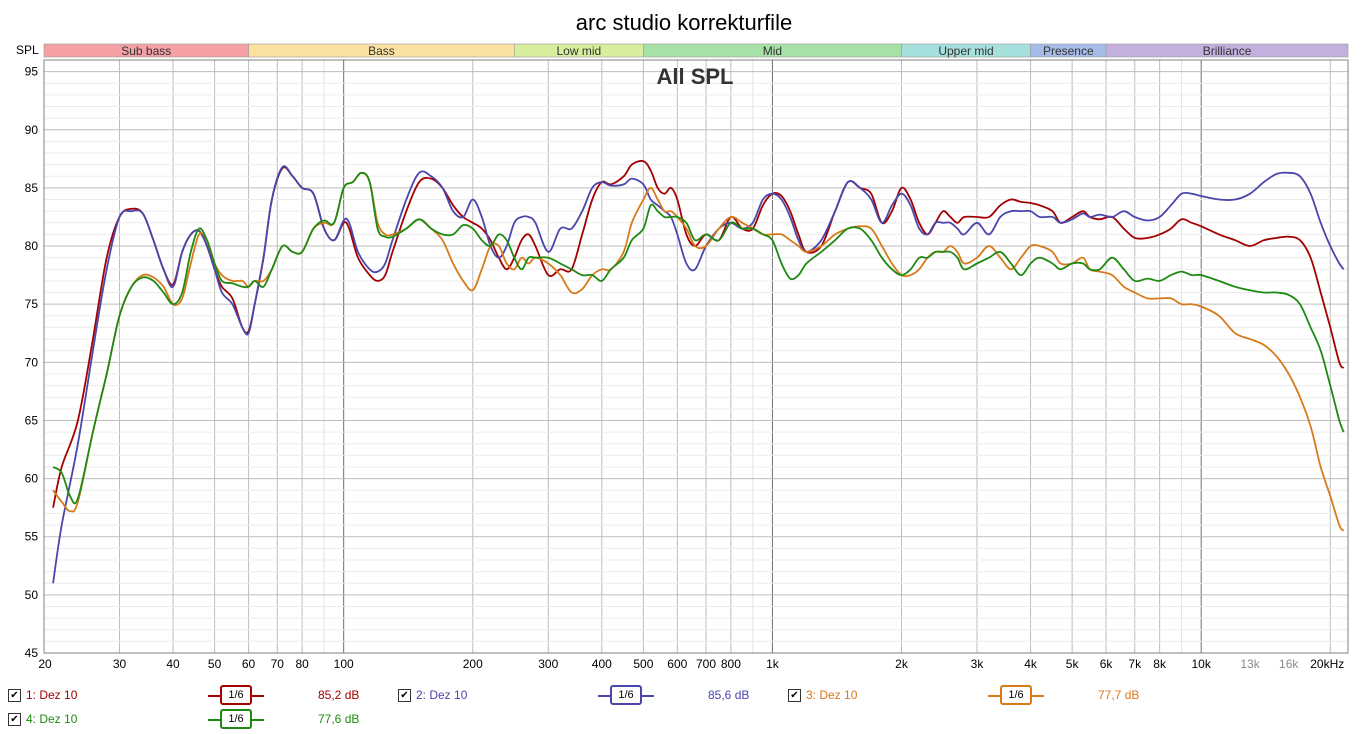 The image size is (1369, 734). What do you see at coordinates (249, 664) in the screenshot?
I see `x-tick-label: 60` at bounding box center [249, 664].